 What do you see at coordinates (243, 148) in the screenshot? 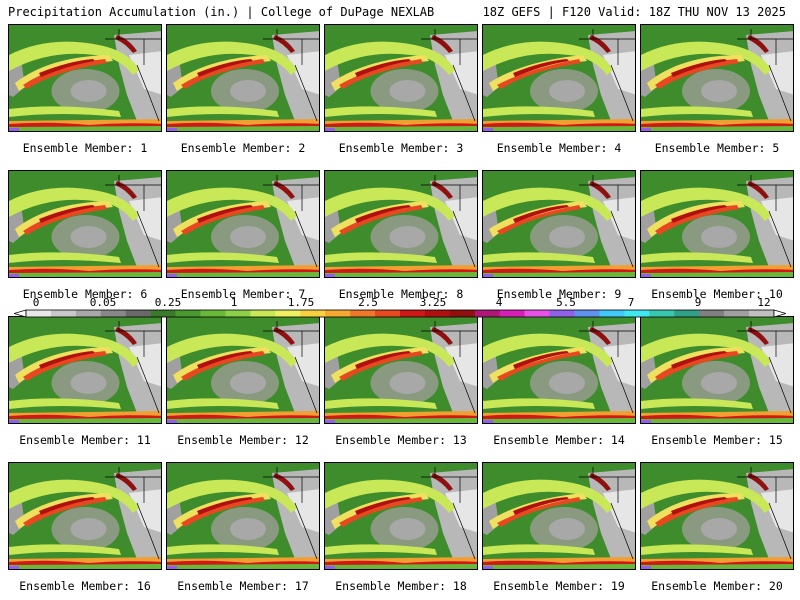
I see `ensemble-member-label: Ensemble Member: 2` at bounding box center [243, 148].